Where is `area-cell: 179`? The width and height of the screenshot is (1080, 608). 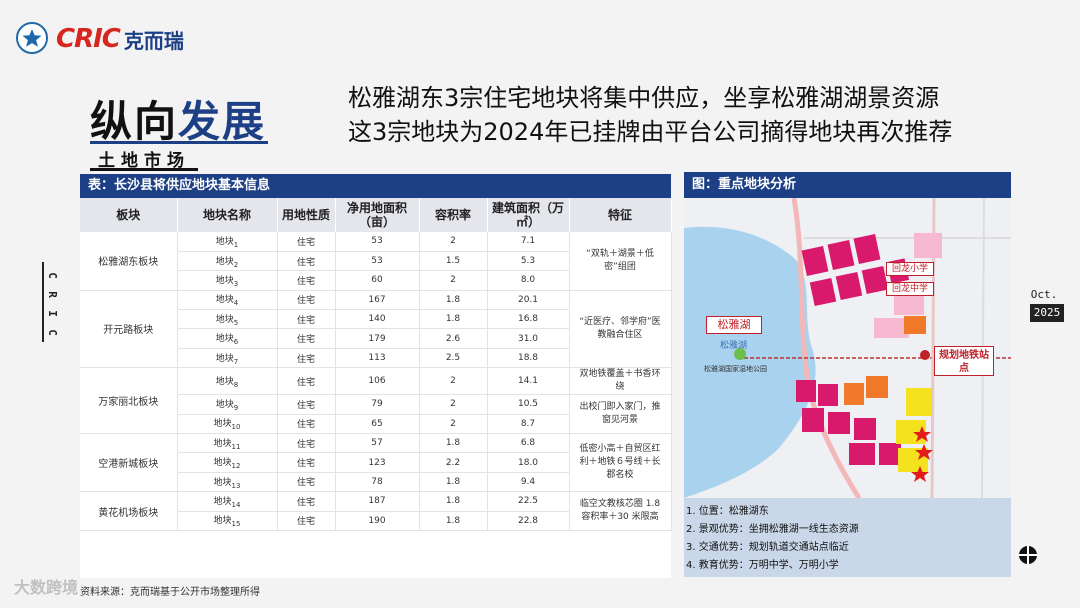 area-cell: 179 is located at coordinates (377, 338).